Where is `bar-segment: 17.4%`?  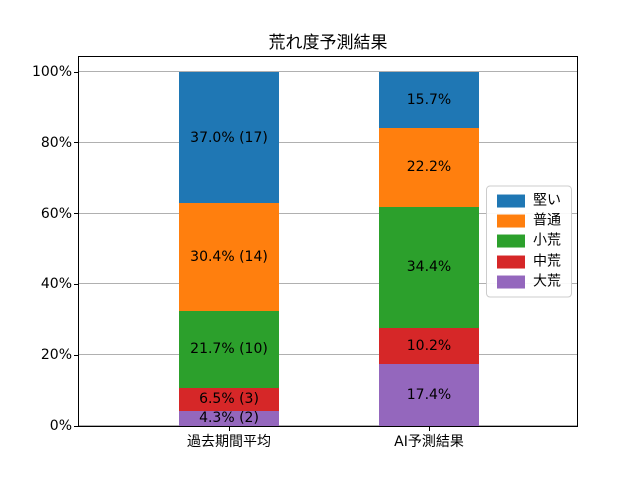 bar-segment: 17.4% is located at coordinates (429, 395).